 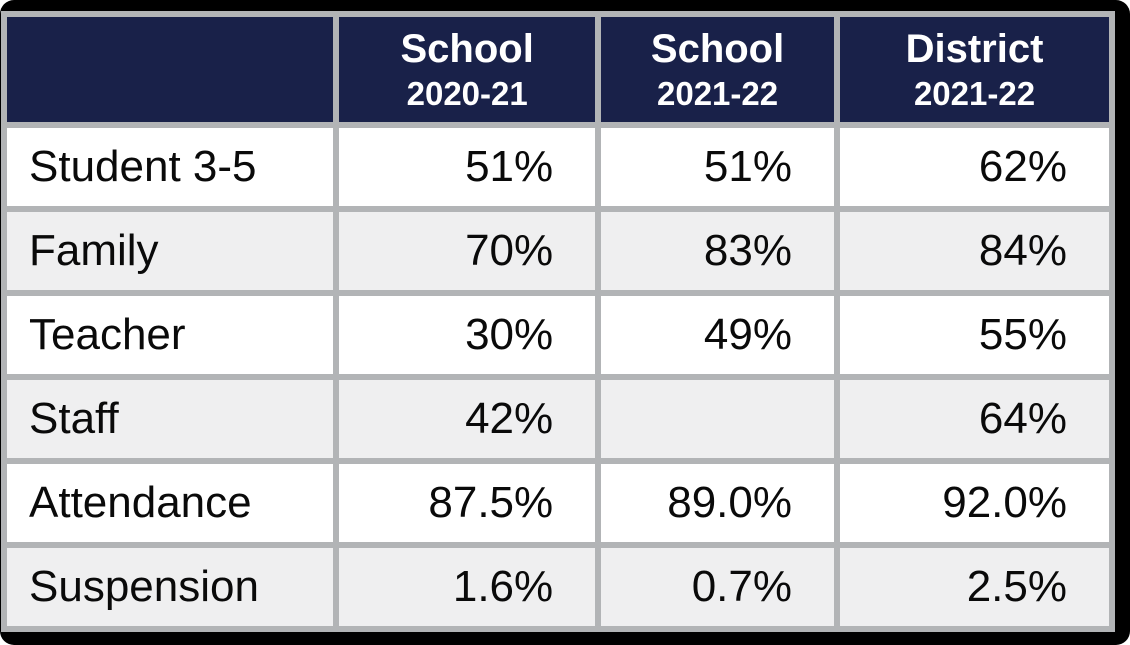 I want to click on cell-value: 42%, so click(x=467, y=419).